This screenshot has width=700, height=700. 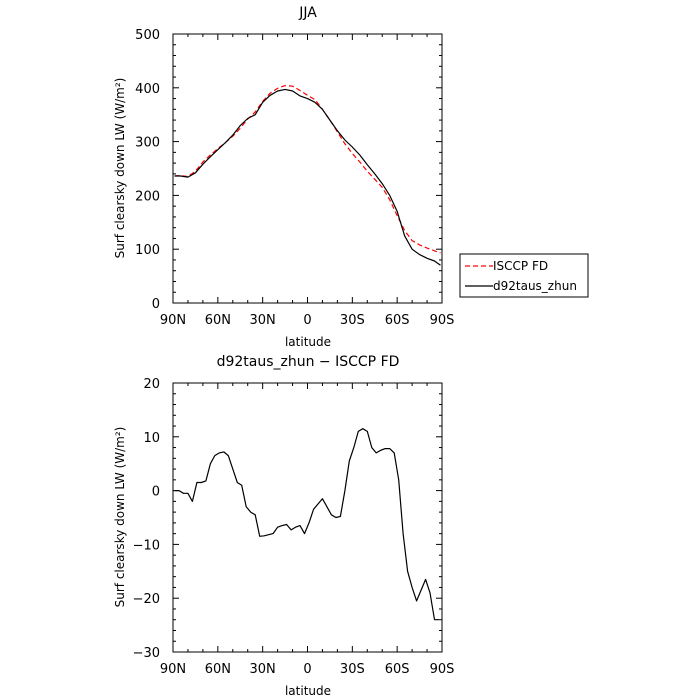 What do you see at coordinates (146, 653) in the screenshot?
I see `bottom-y-tick-label: −30` at bounding box center [146, 653].